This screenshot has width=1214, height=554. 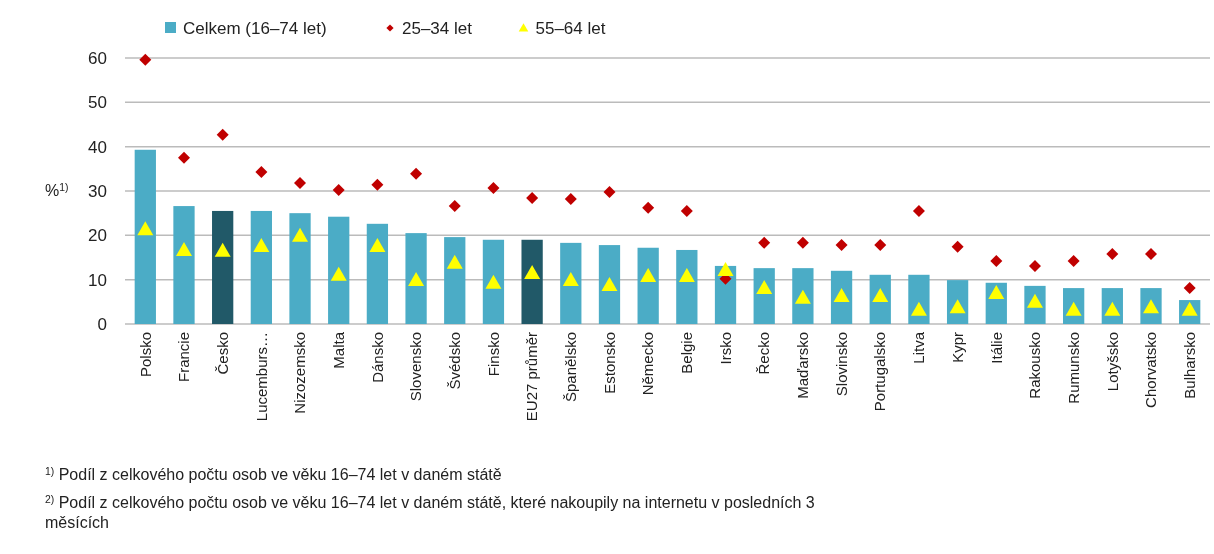 What do you see at coordinates (338, 350) in the screenshot?
I see `x-tick-label: Malta` at bounding box center [338, 350].